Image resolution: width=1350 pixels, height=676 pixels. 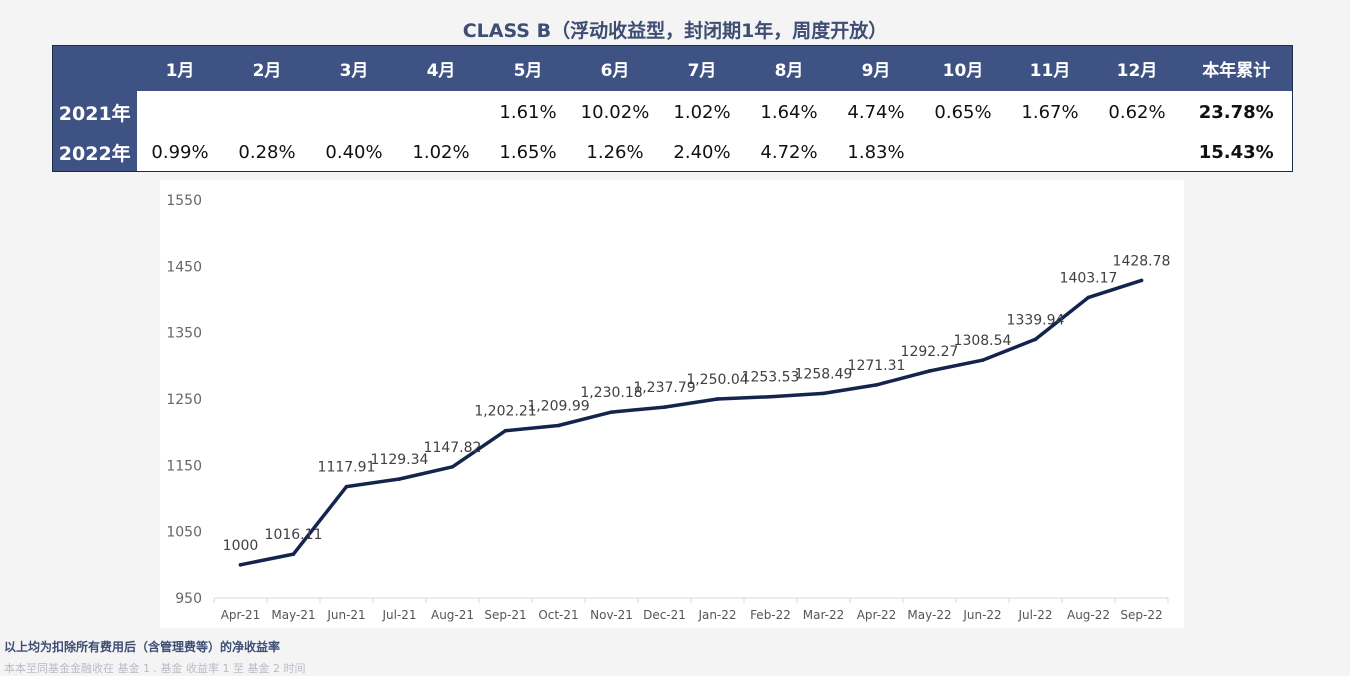 I want to click on chart-title: CLASS B（浮动收益型，封闭期1年，周度开放）, so click(x=675, y=31).